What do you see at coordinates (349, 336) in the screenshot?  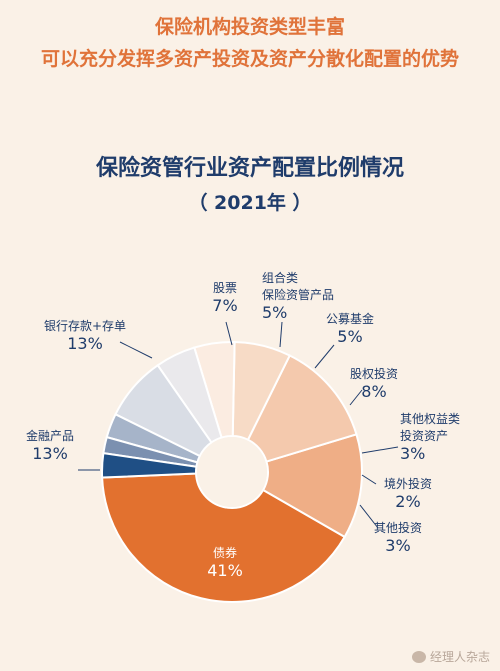 I see `slice-pct-5: 5%` at bounding box center [349, 336].